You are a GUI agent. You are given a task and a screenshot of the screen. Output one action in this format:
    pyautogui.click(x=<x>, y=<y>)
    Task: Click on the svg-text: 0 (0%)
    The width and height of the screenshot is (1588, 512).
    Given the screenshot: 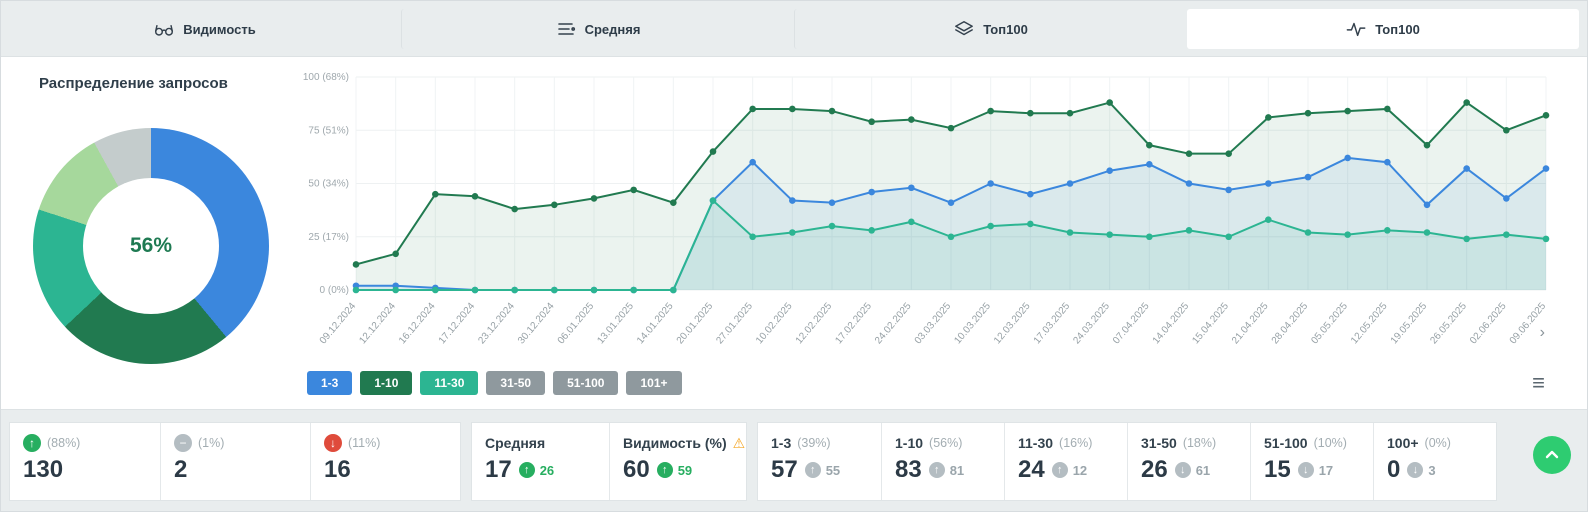 What is the action you would take?
    pyautogui.click(x=334, y=290)
    